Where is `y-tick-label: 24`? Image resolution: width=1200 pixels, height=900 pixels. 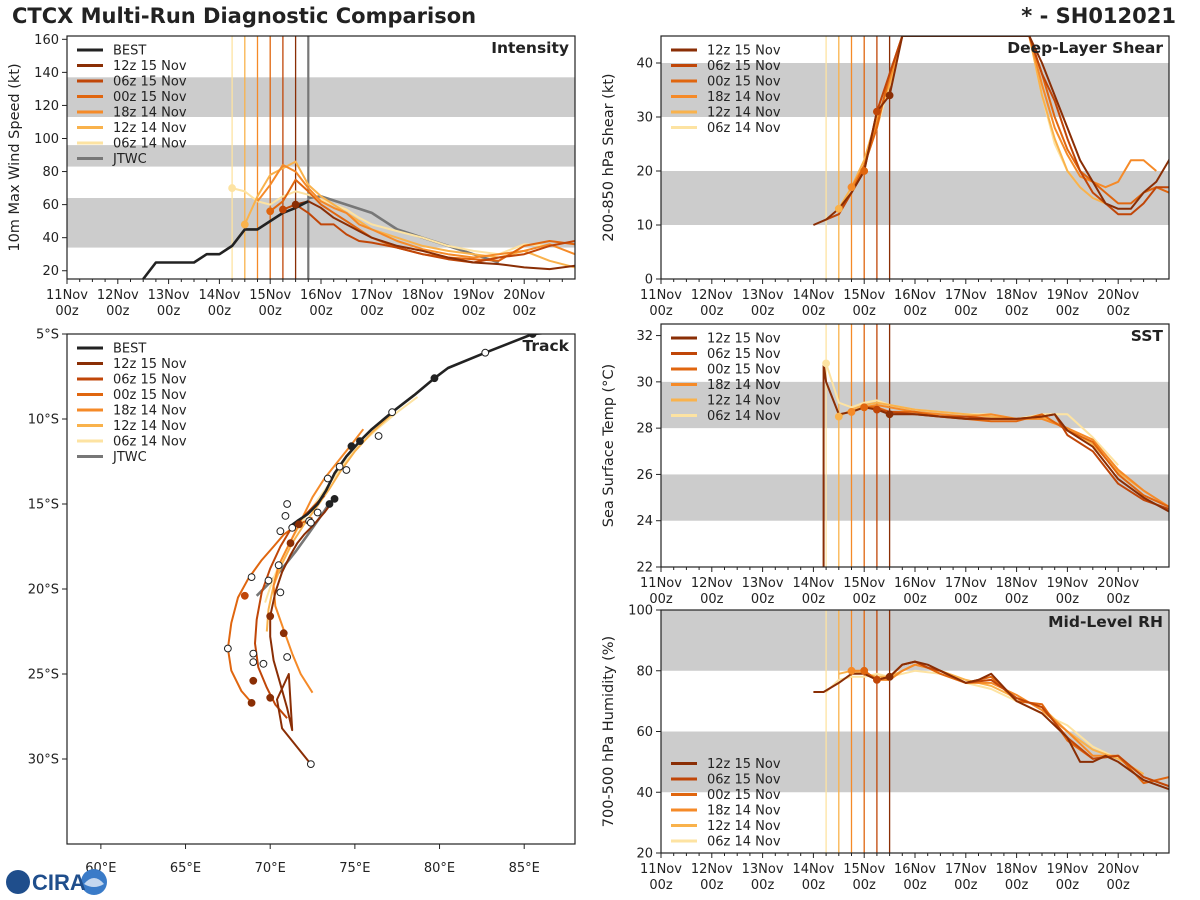 y-tick-label: 24 is located at coordinates (644, 521).